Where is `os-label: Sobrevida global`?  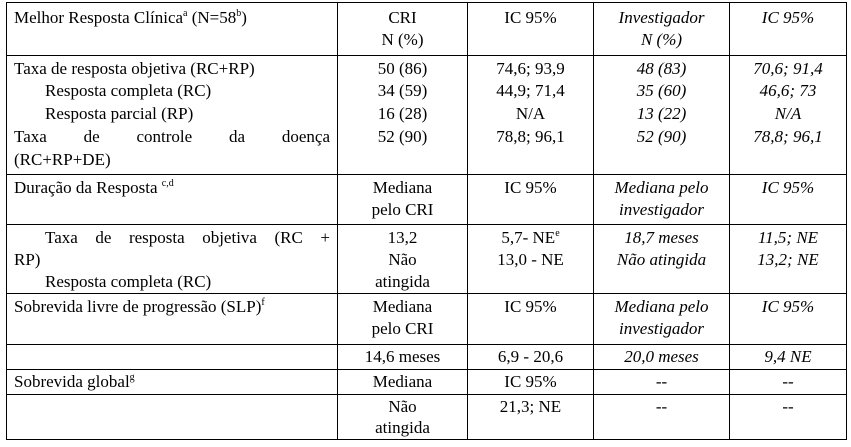
os-label: Sobrevida global is located at coordinates (72, 381).